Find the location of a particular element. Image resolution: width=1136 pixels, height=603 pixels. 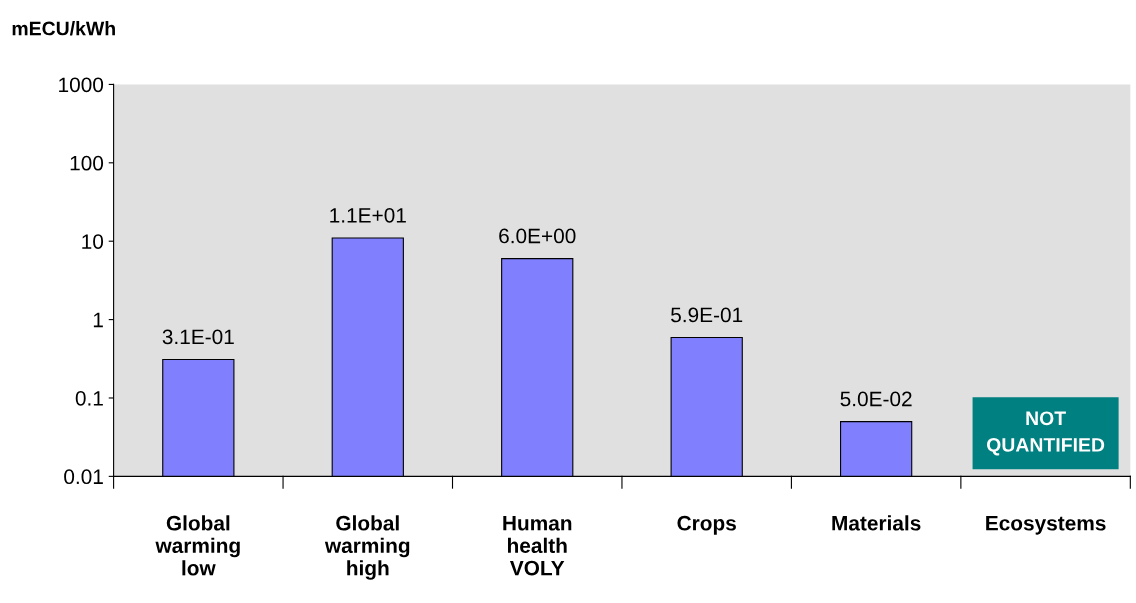

y-tick-label: 100 is located at coordinates (87, 163).